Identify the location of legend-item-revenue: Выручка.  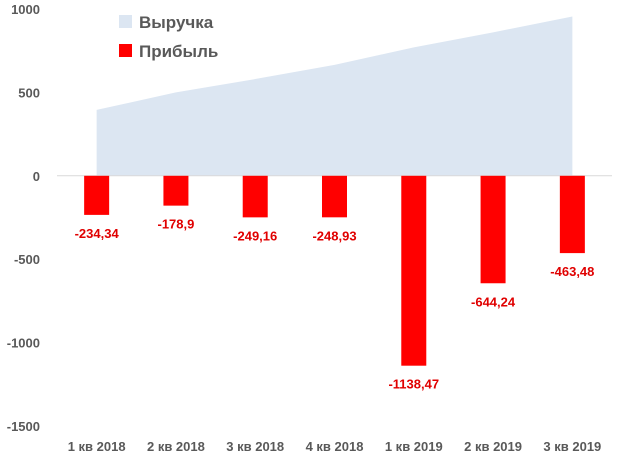
(166, 22).